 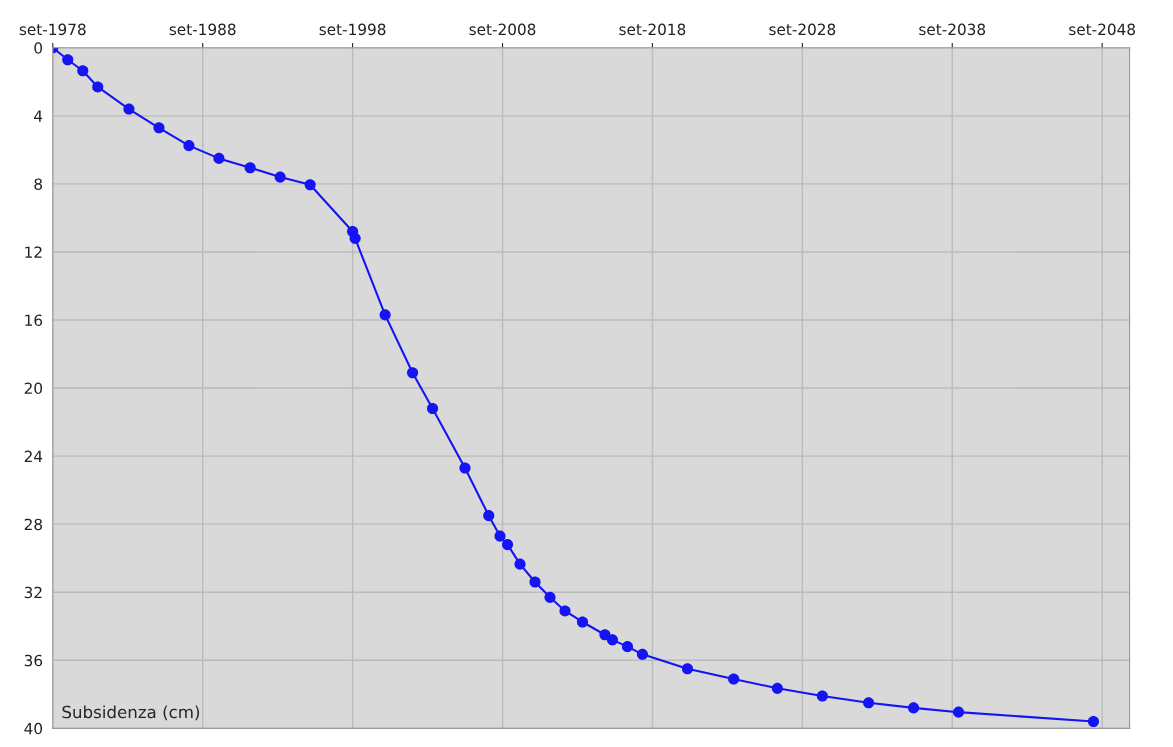 I want to click on x-tick-label: set-1998, so click(x=352, y=29).